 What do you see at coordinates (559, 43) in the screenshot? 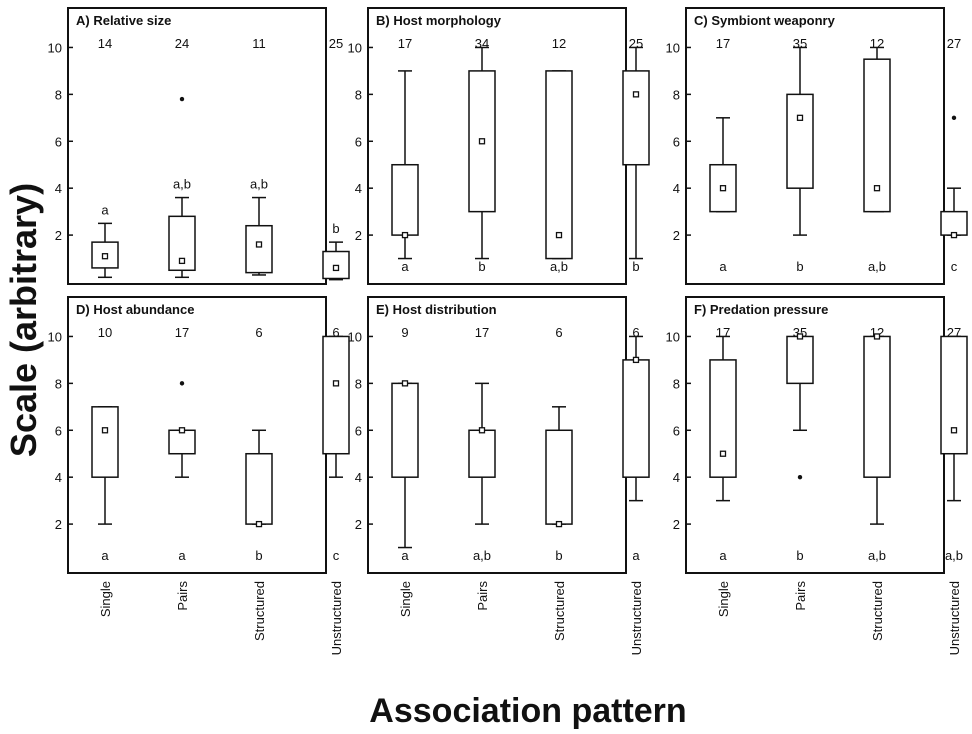
I see `sample-size-label: 12` at bounding box center [559, 43].